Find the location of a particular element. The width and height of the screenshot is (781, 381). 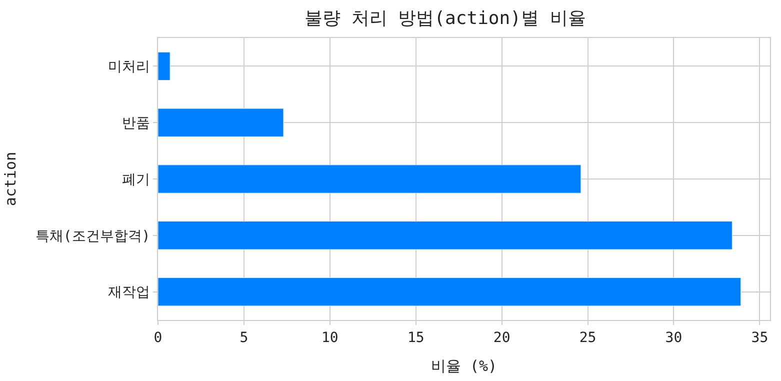

y-tick-label: 특채(조건부합격) is located at coordinates (92, 236).